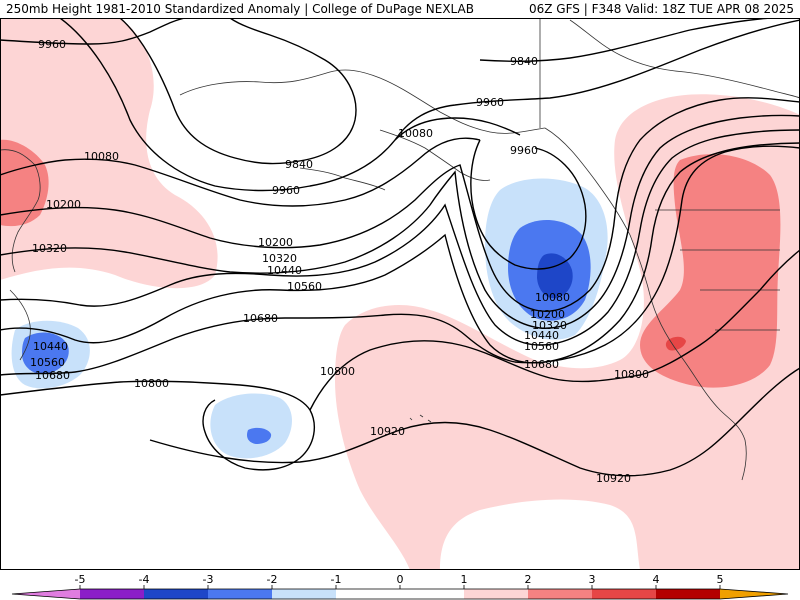  Describe the element at coordinates (555, 276) in the screenshot. I see `anomaly-negative-gulf-alaska-core` at that location.